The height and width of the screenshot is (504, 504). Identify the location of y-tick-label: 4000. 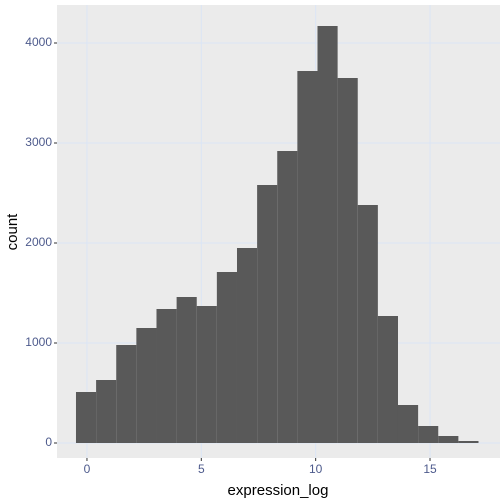
(38, 42).